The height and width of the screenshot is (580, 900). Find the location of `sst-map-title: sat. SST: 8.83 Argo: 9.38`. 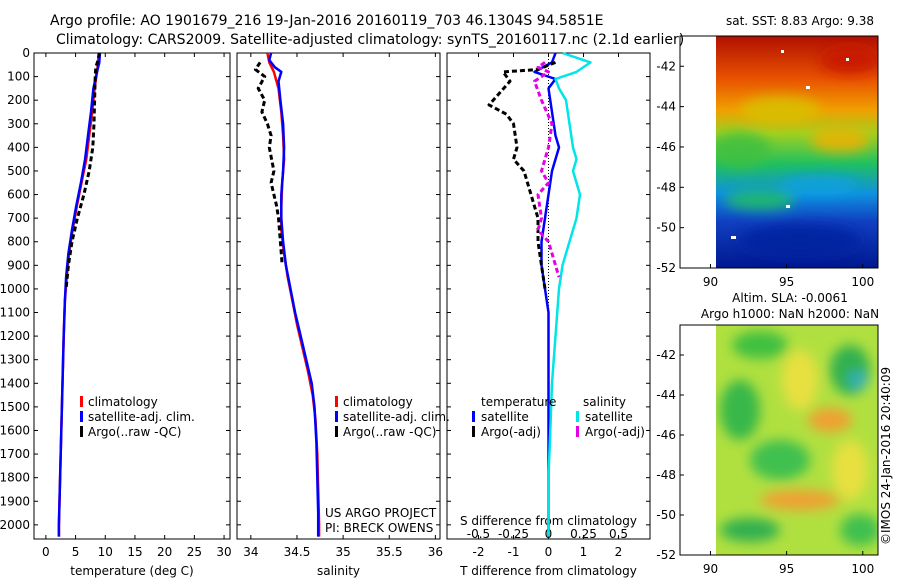

sst-map-title: sat. SST: 8.83 Argo: 9.38 is located at coordinates (800, 21).